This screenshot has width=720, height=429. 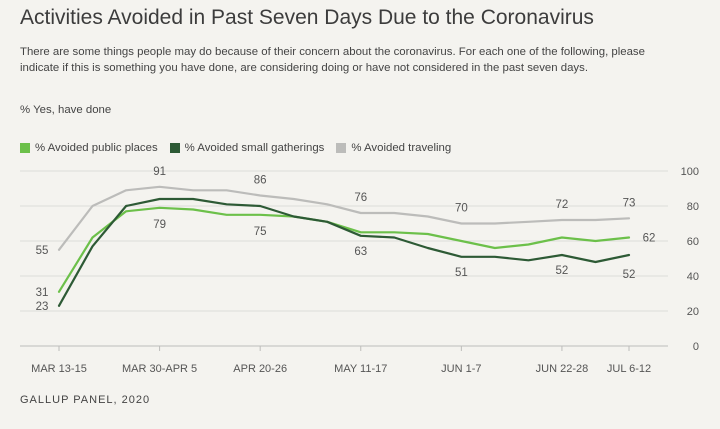 I want to click on x-tick-label: JUL 6-12, so click(x=629, y=369).